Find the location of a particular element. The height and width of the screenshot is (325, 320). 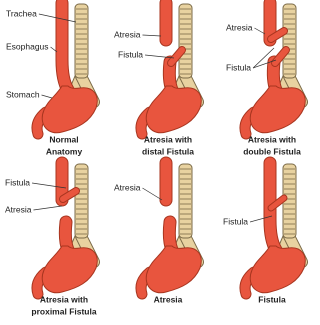

caption: distal Fistula is located at coordinates (168, 151).